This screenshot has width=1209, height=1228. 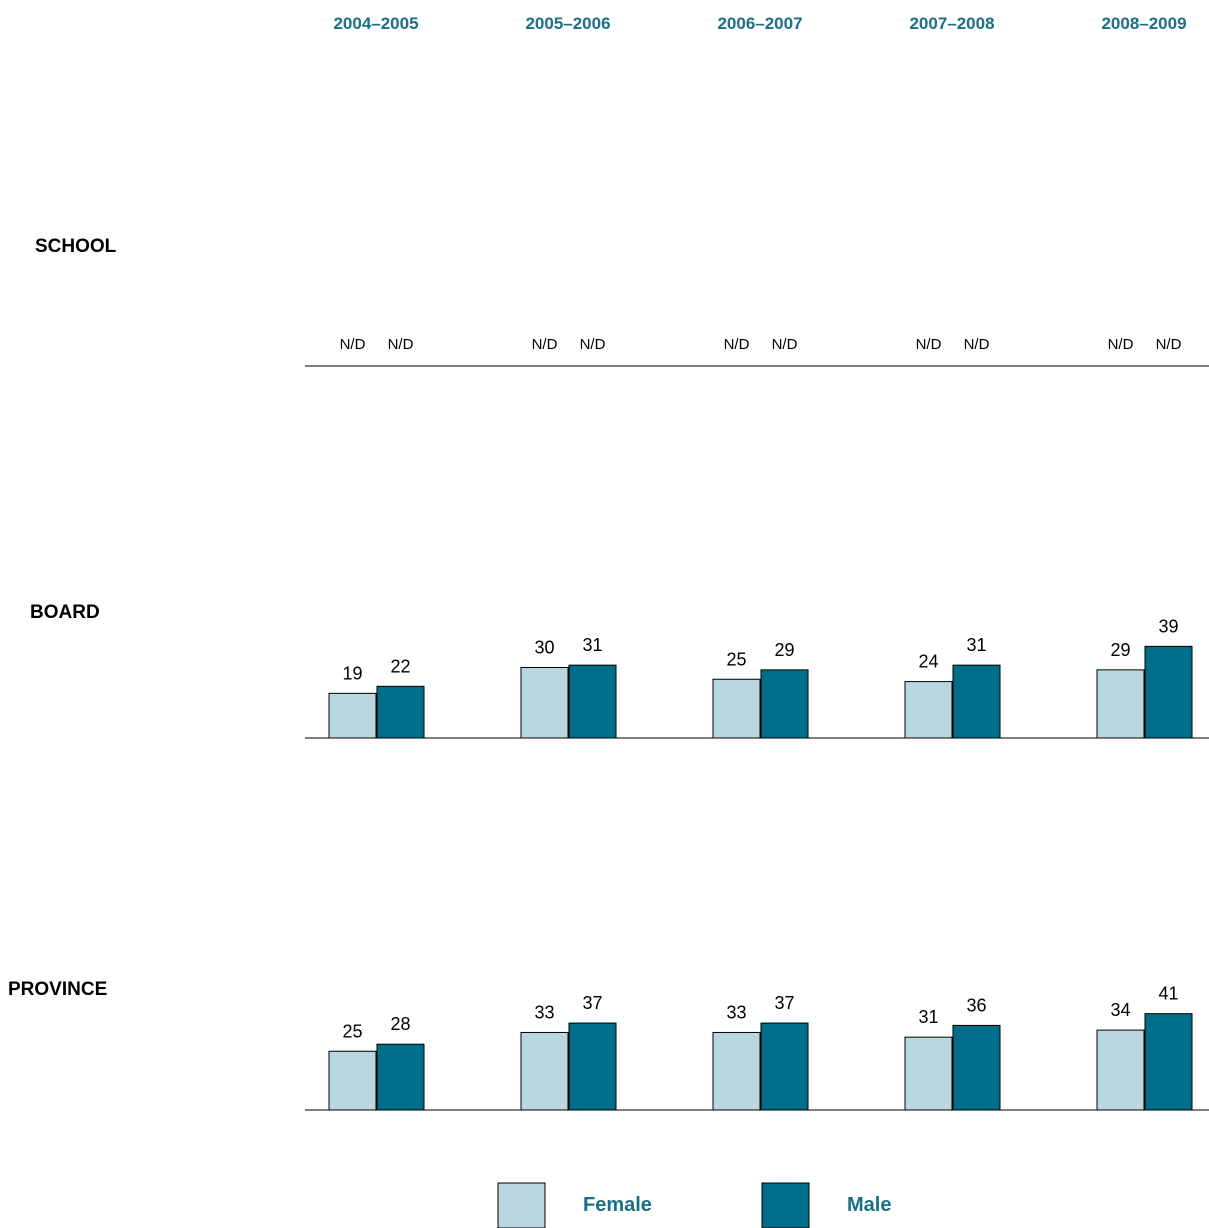 I want to click on bar-value-label: 34, so click(x=1120, y=1010).